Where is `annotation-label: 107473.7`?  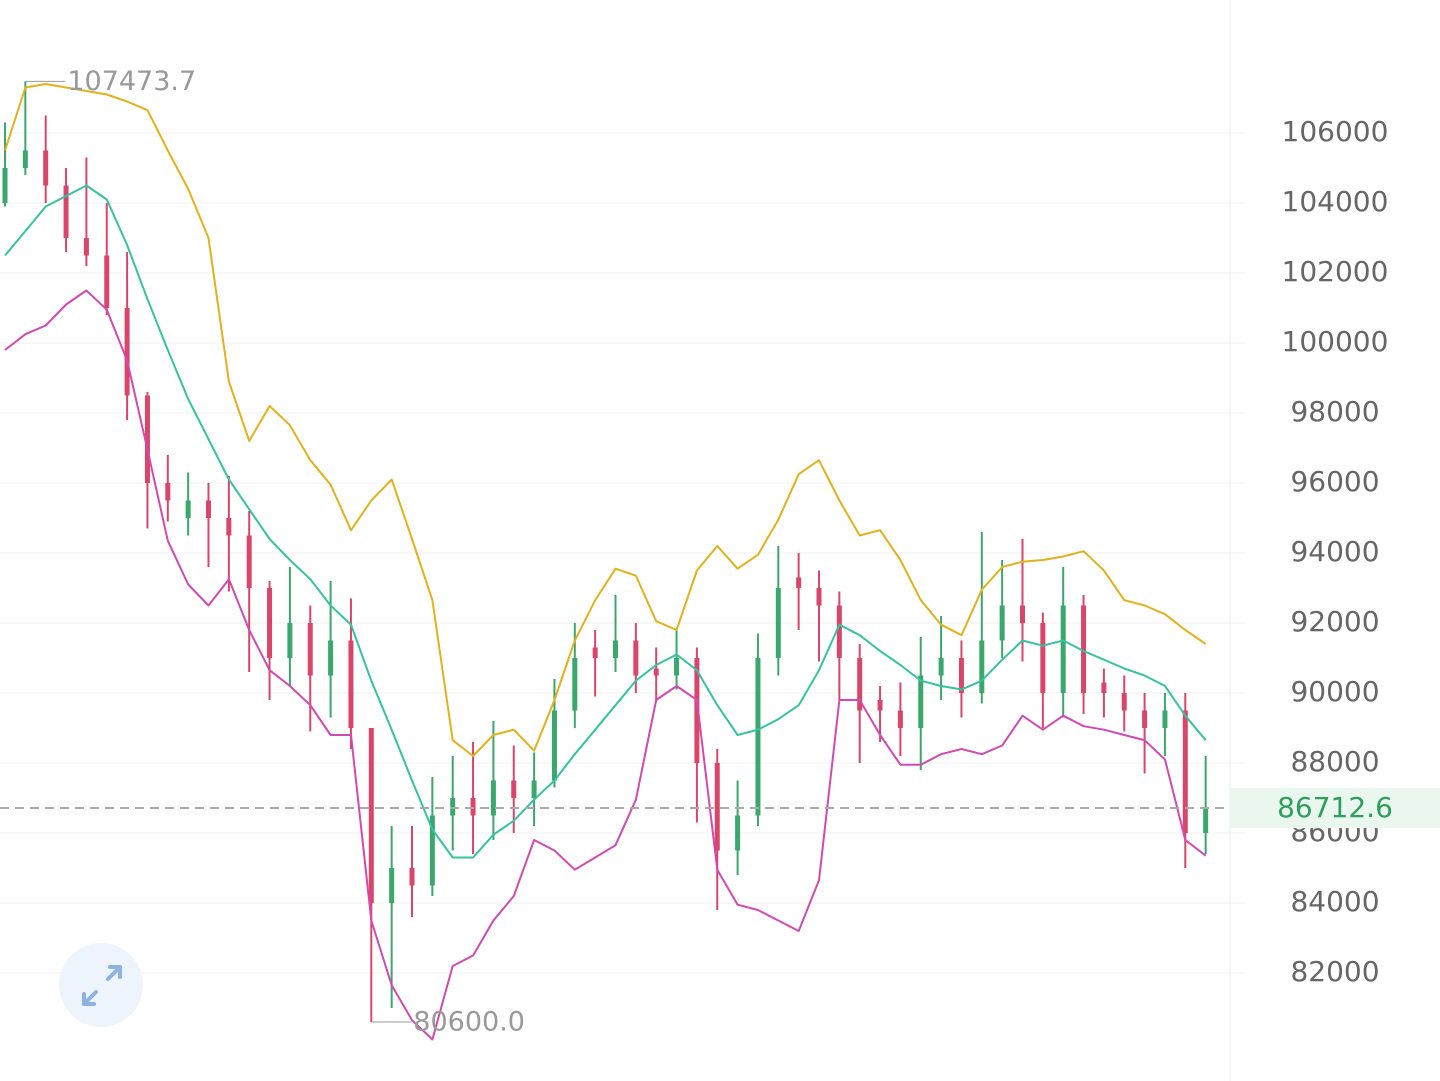
annotation-label: 107473.7 is located at coordinates (131, 81).